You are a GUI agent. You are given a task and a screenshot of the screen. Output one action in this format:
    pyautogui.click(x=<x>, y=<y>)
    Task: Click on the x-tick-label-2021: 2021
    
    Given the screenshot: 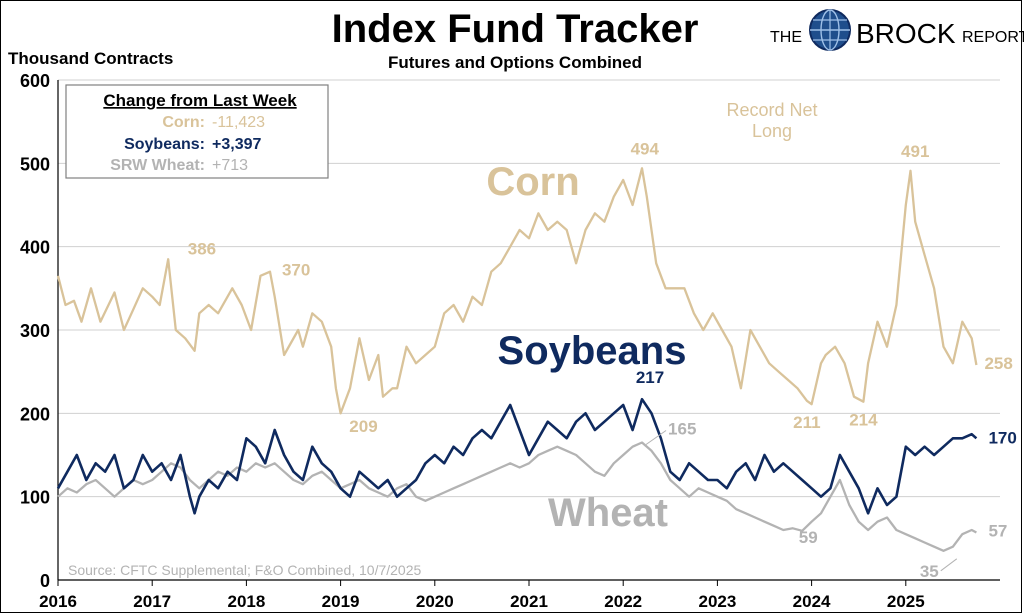 What is the action you would take?
    pyautogui.click(x=529, y=601)
    